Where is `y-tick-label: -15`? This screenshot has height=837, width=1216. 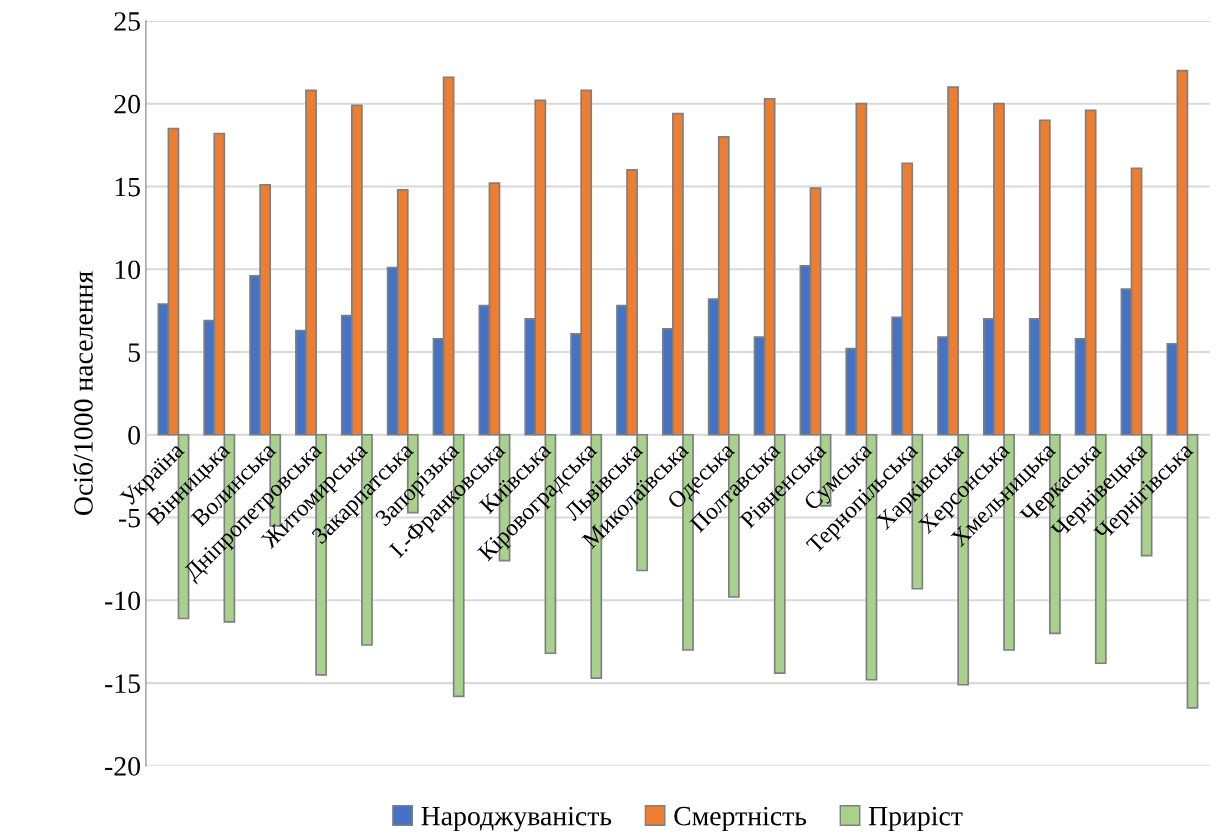
y-tick-label: -15 is located at coordinates (122, 683).